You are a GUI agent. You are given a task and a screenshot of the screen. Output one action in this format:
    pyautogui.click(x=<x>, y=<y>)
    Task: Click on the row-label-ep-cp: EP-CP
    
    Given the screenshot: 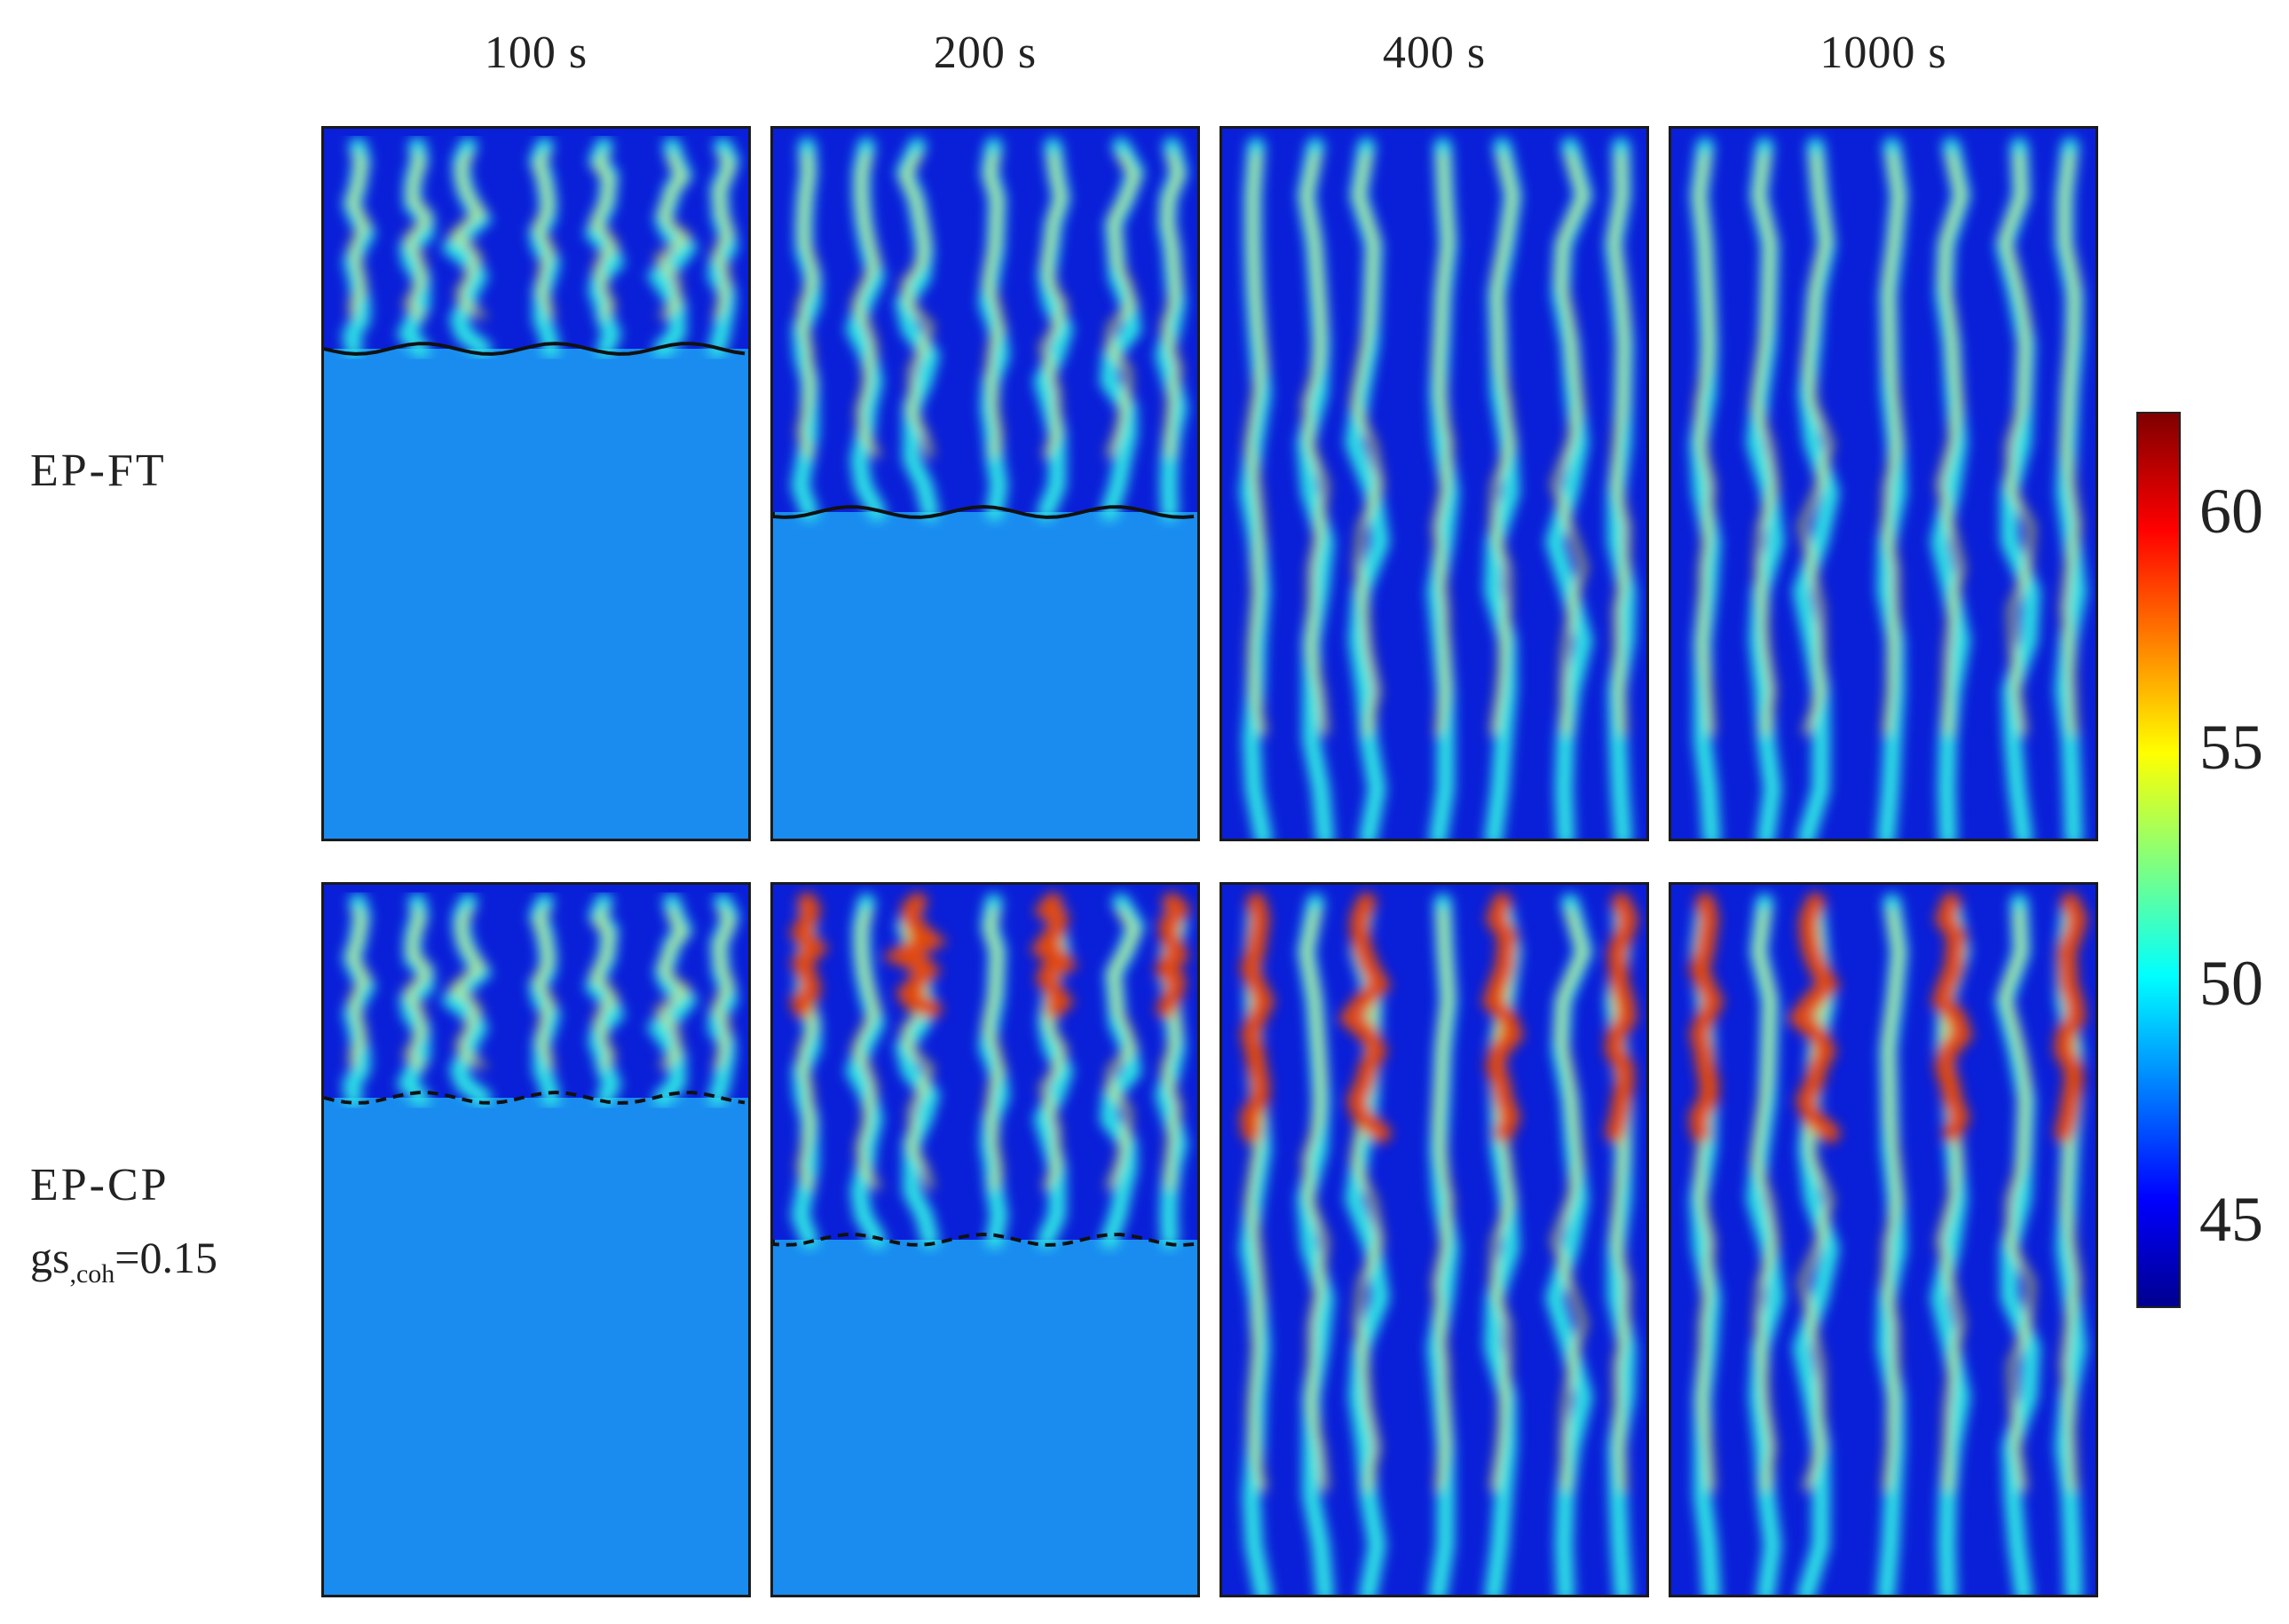 What is the action you would take?
    pyautogui.click(x=100, y=1185)
    